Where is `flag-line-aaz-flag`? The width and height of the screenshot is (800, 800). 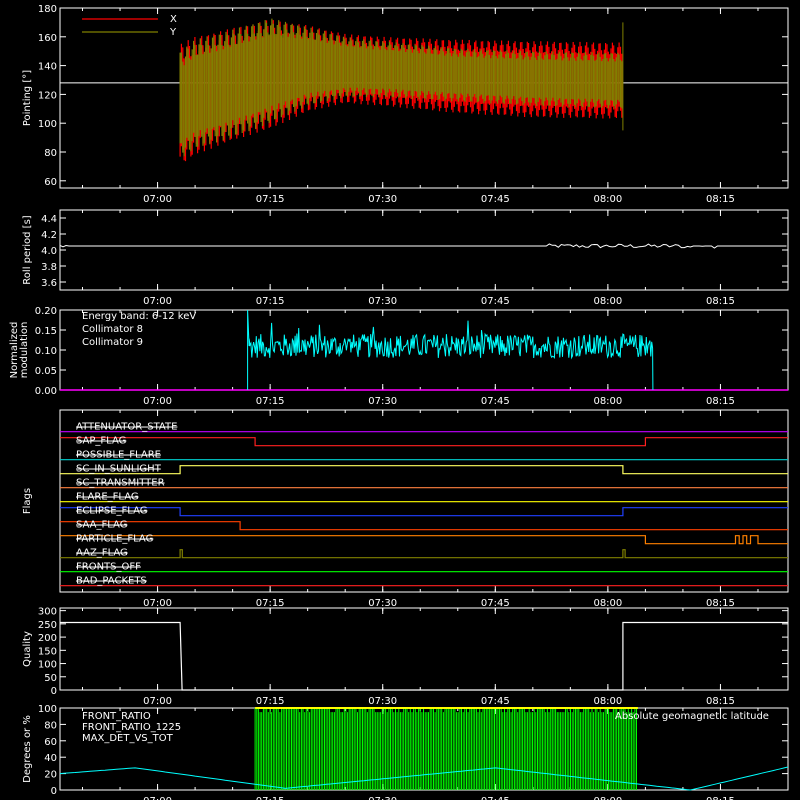
flag-line-aaz-flag is located at coordinates (424, 554).